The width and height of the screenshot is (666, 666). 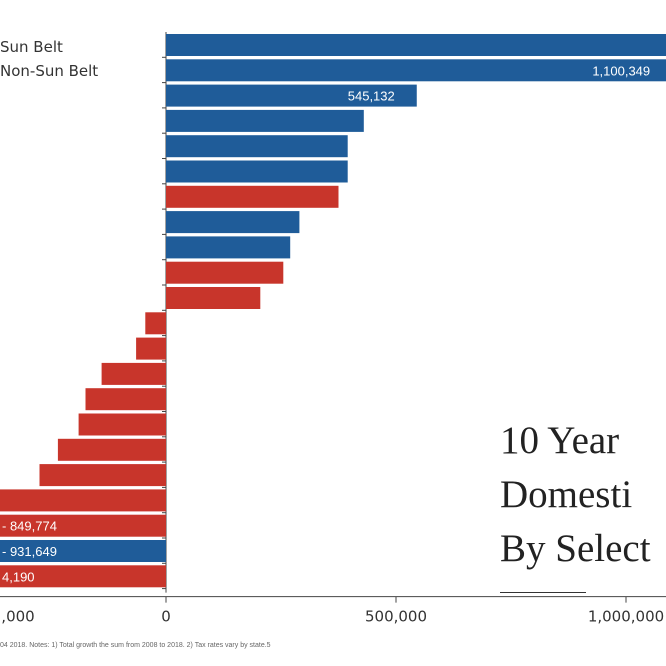 I want to click on bar-value-label: - 931,649, so click(x=29, y=551).